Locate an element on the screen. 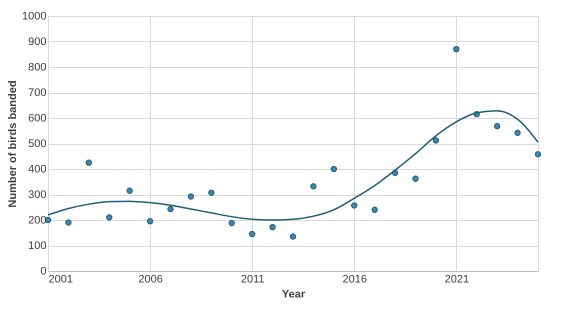 This screenshot has height=327, width=564. x-axis-title: Year is located at coordinates (294, 294).